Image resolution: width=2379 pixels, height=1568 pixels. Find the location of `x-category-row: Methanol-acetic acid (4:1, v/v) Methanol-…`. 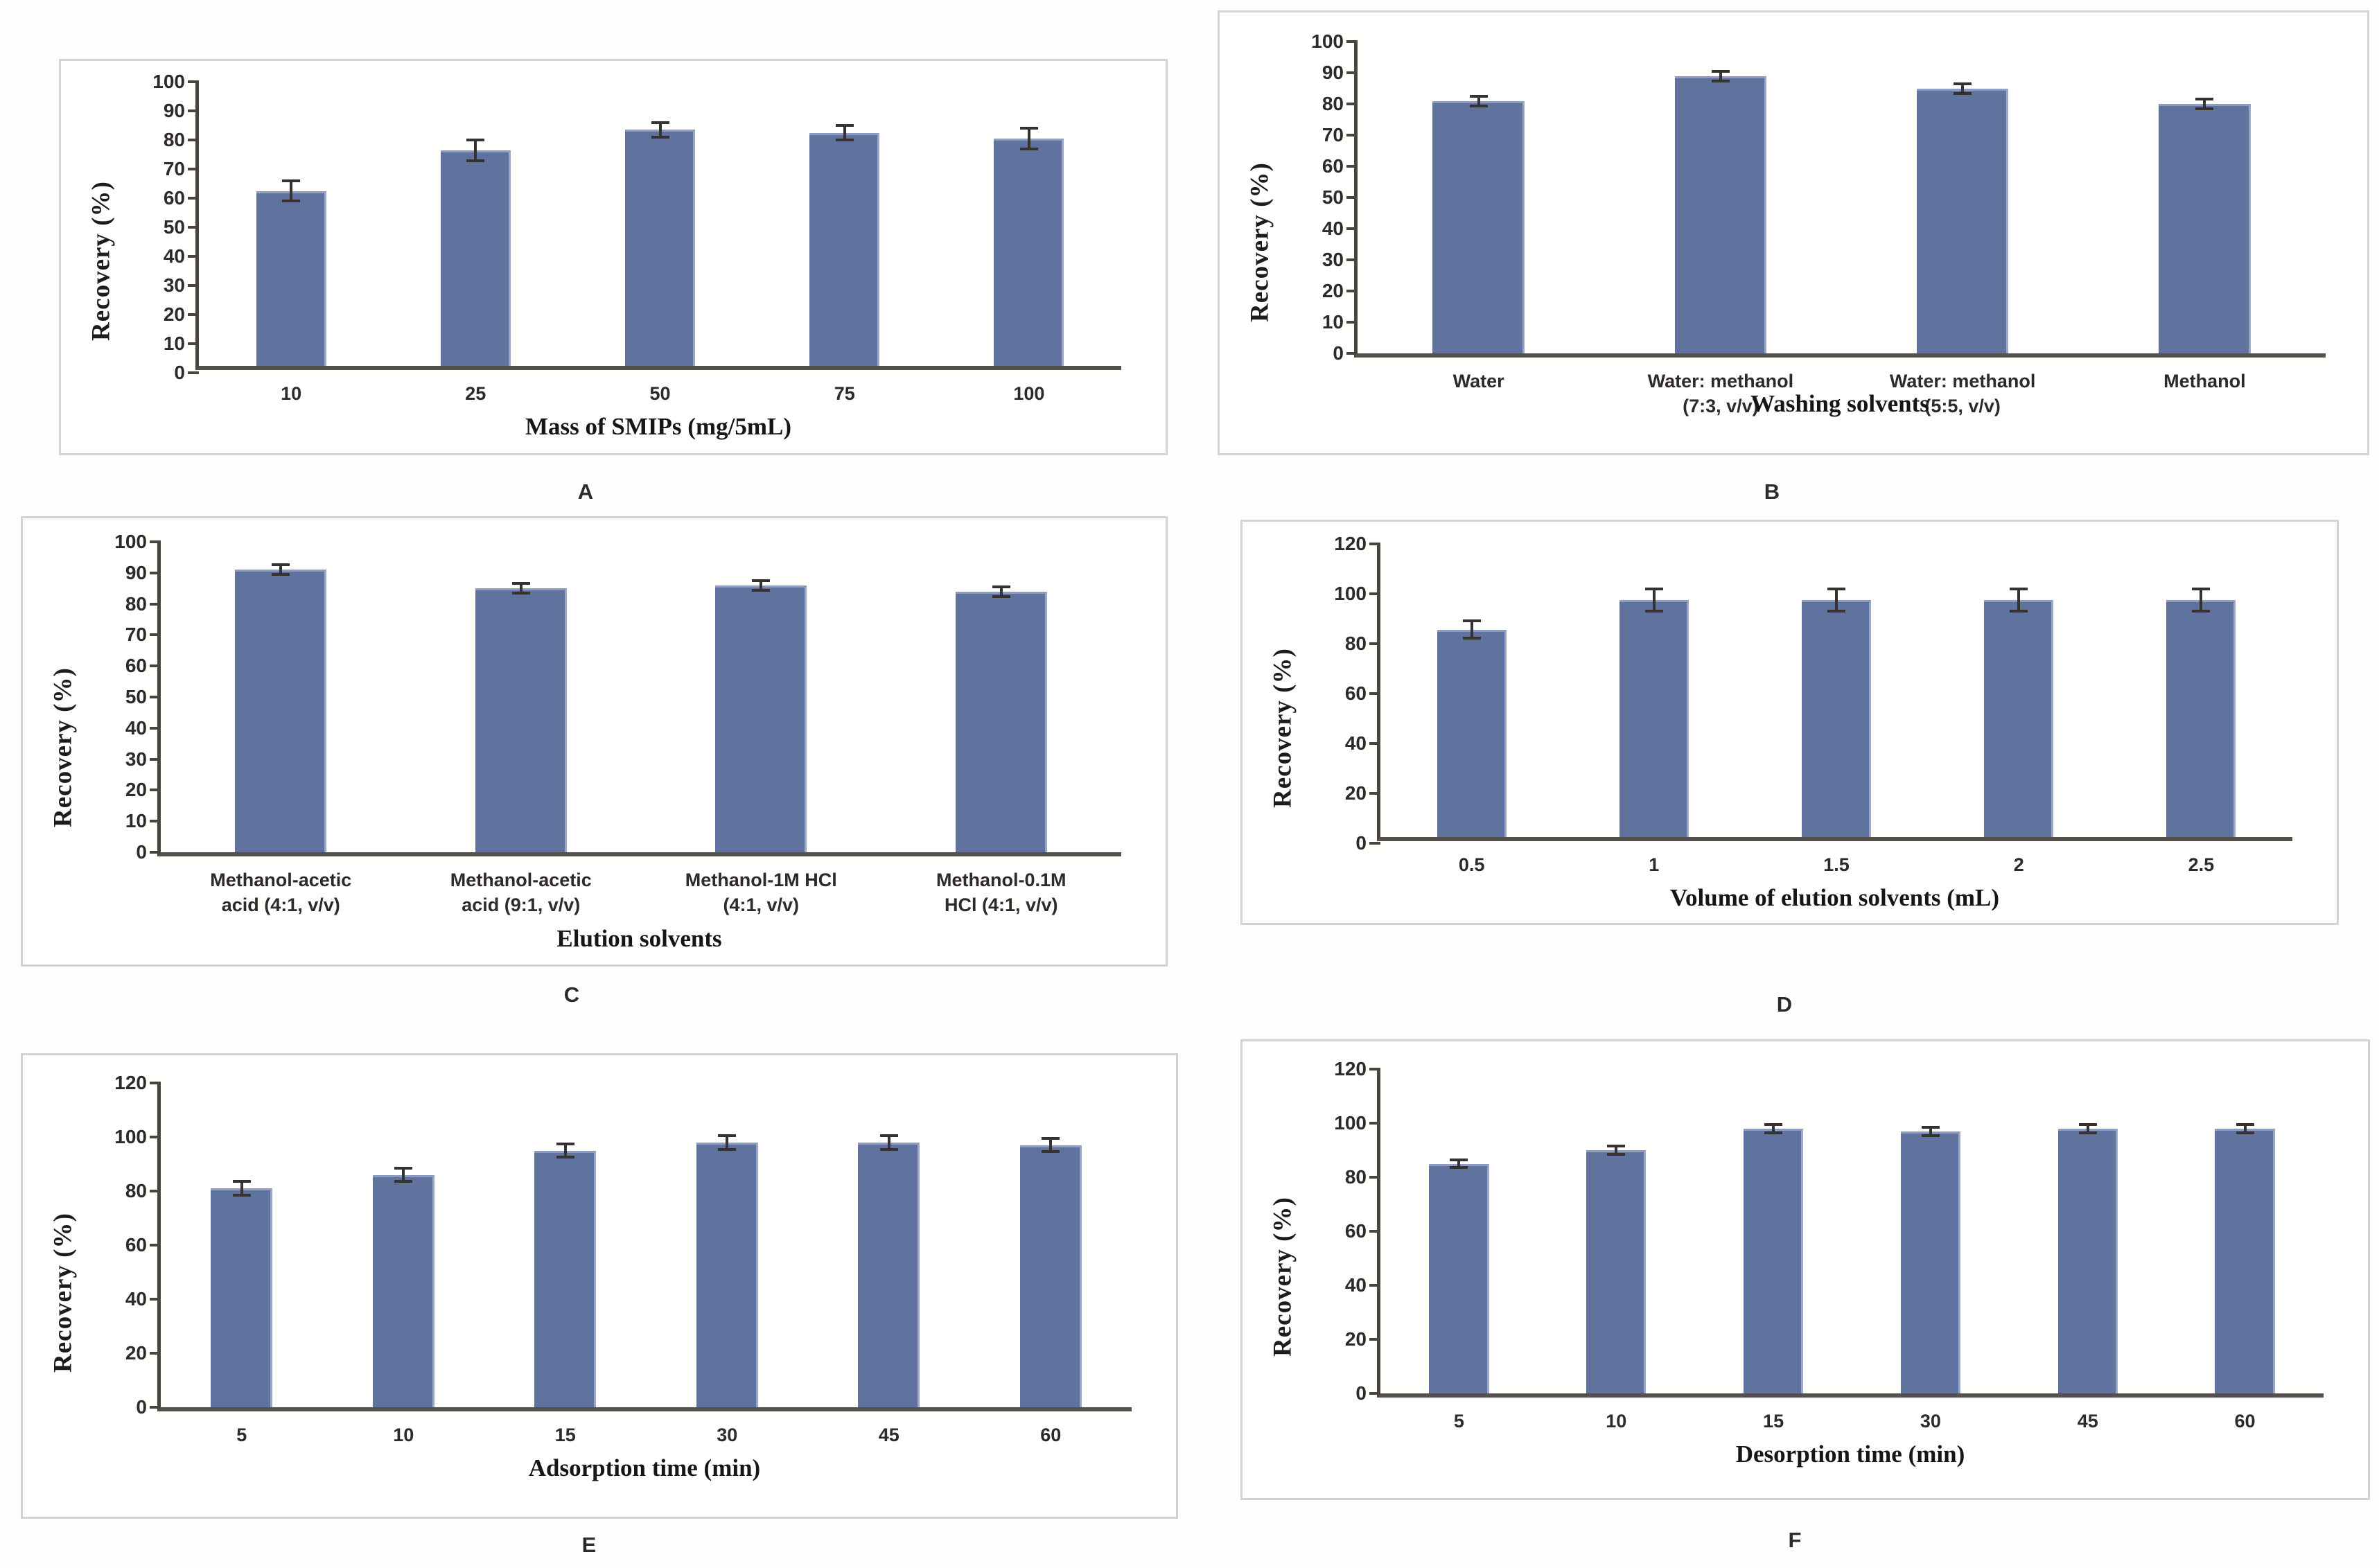

x-category-row: Methanol-acetic acid (4:1, v/v) Methanol-… is located at coordinates (641, 887).